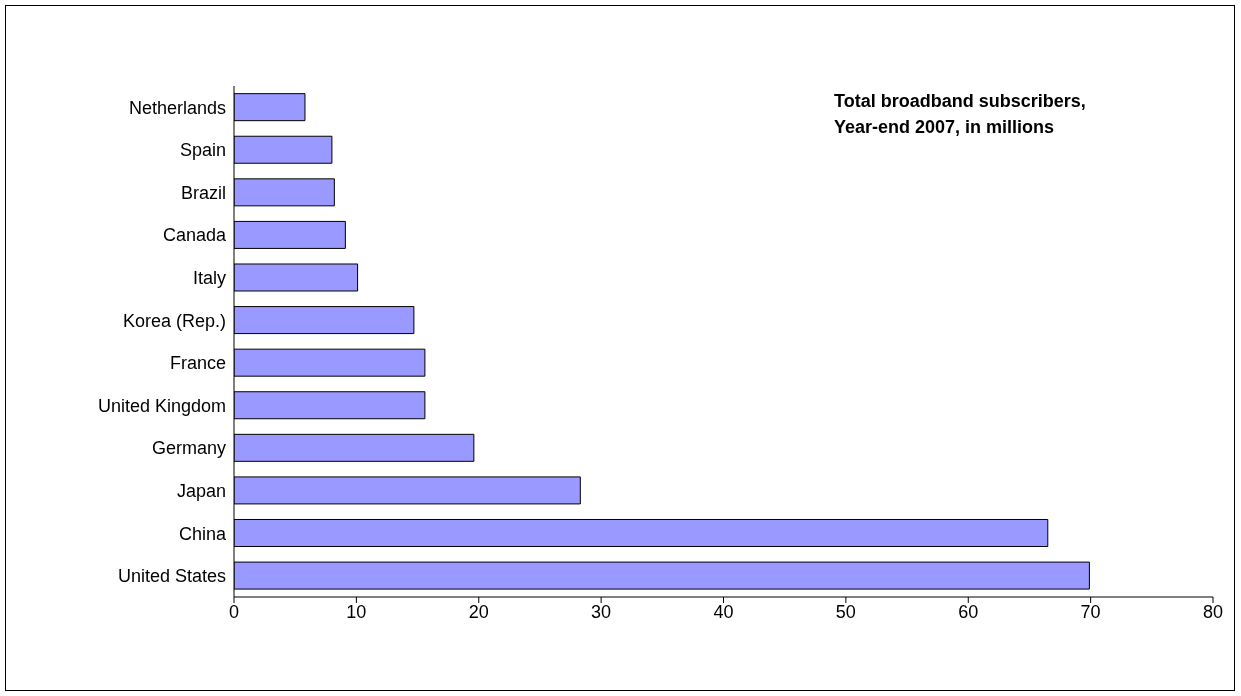 Image resolution: width=1241 pixels, height=696 pixels. What do you see at coordinates (601, 611) in the screenshot?
I see `x-tick-label: 30` at bounding box center [601, 611].